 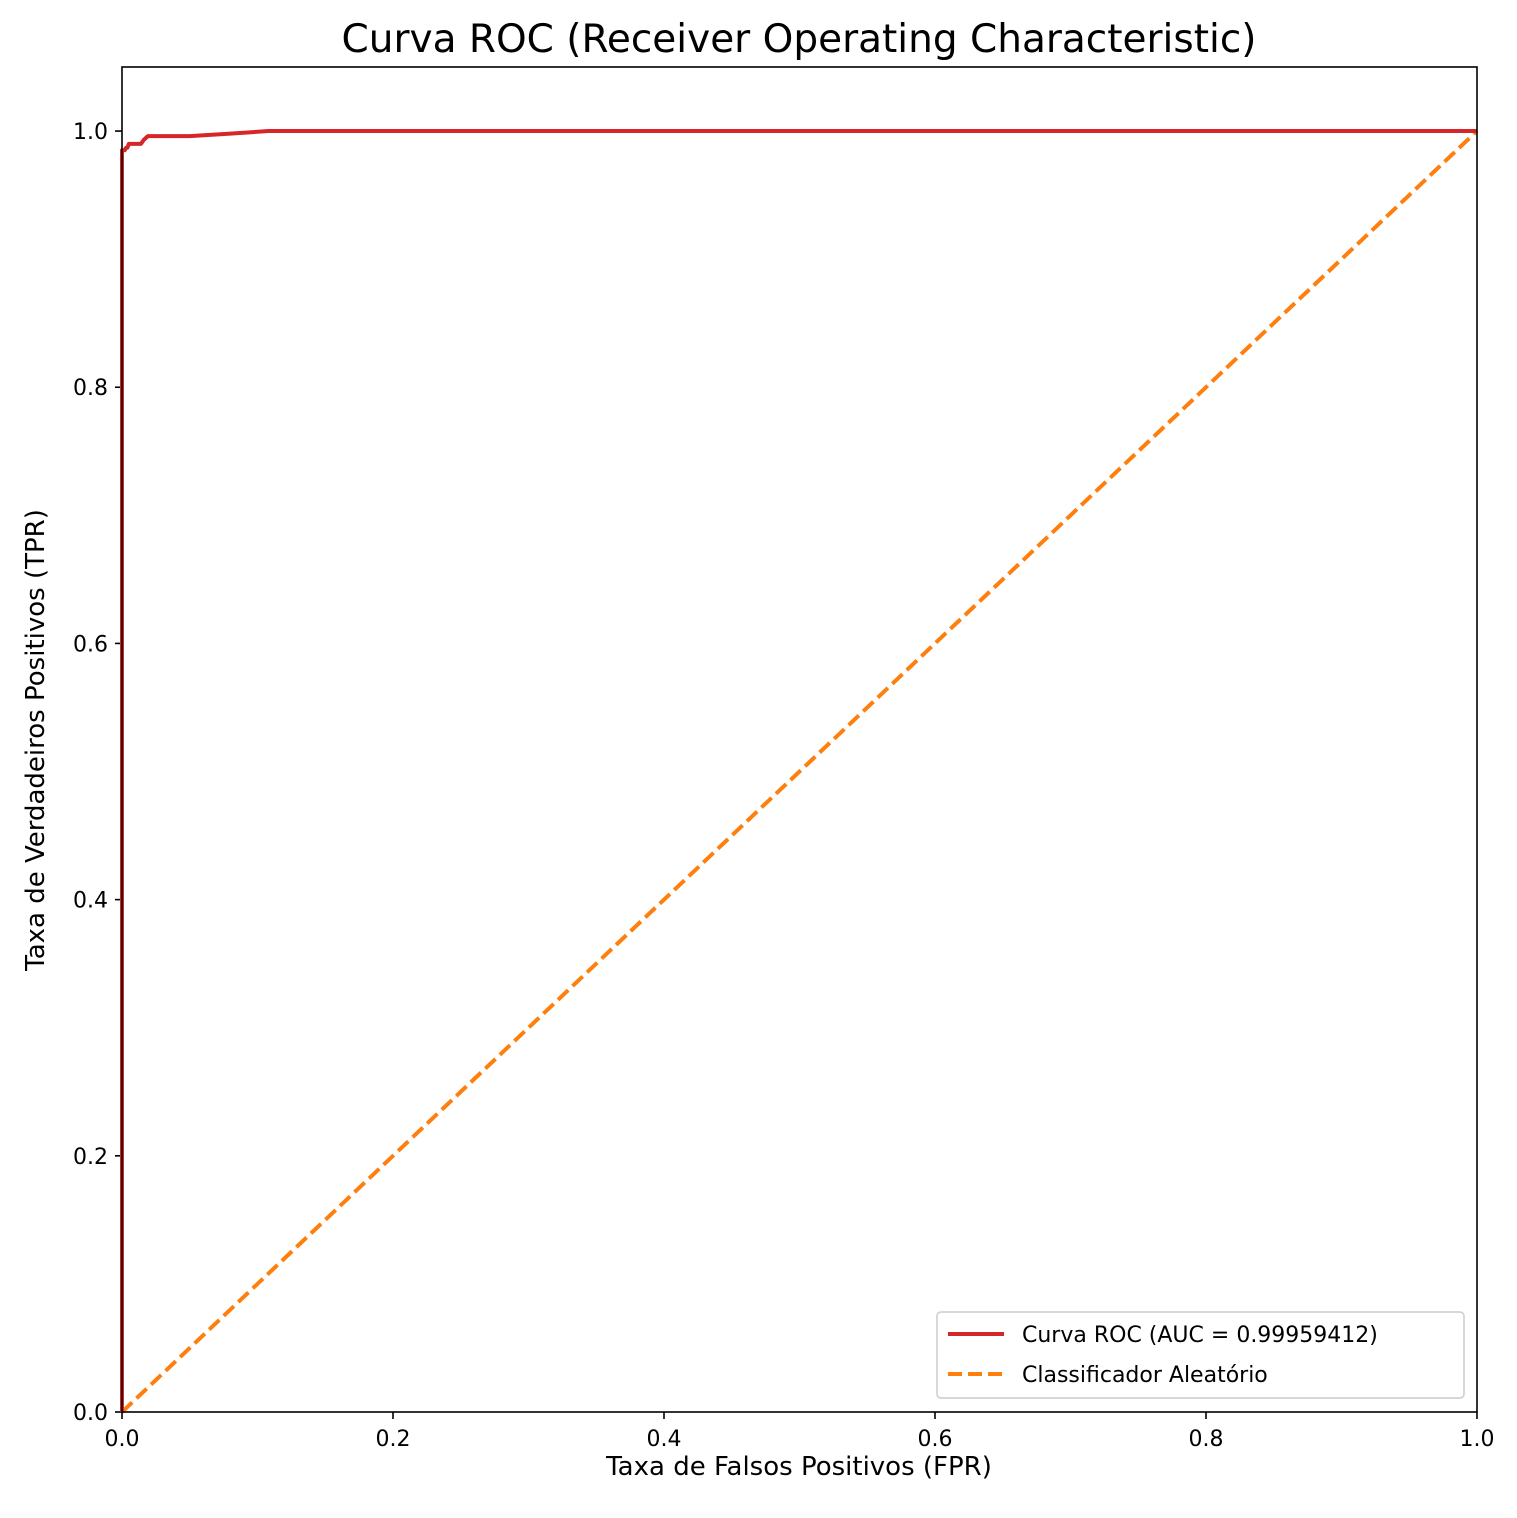 I want to click on x-tick-label: 0.0, so click(x=122, y=1439).